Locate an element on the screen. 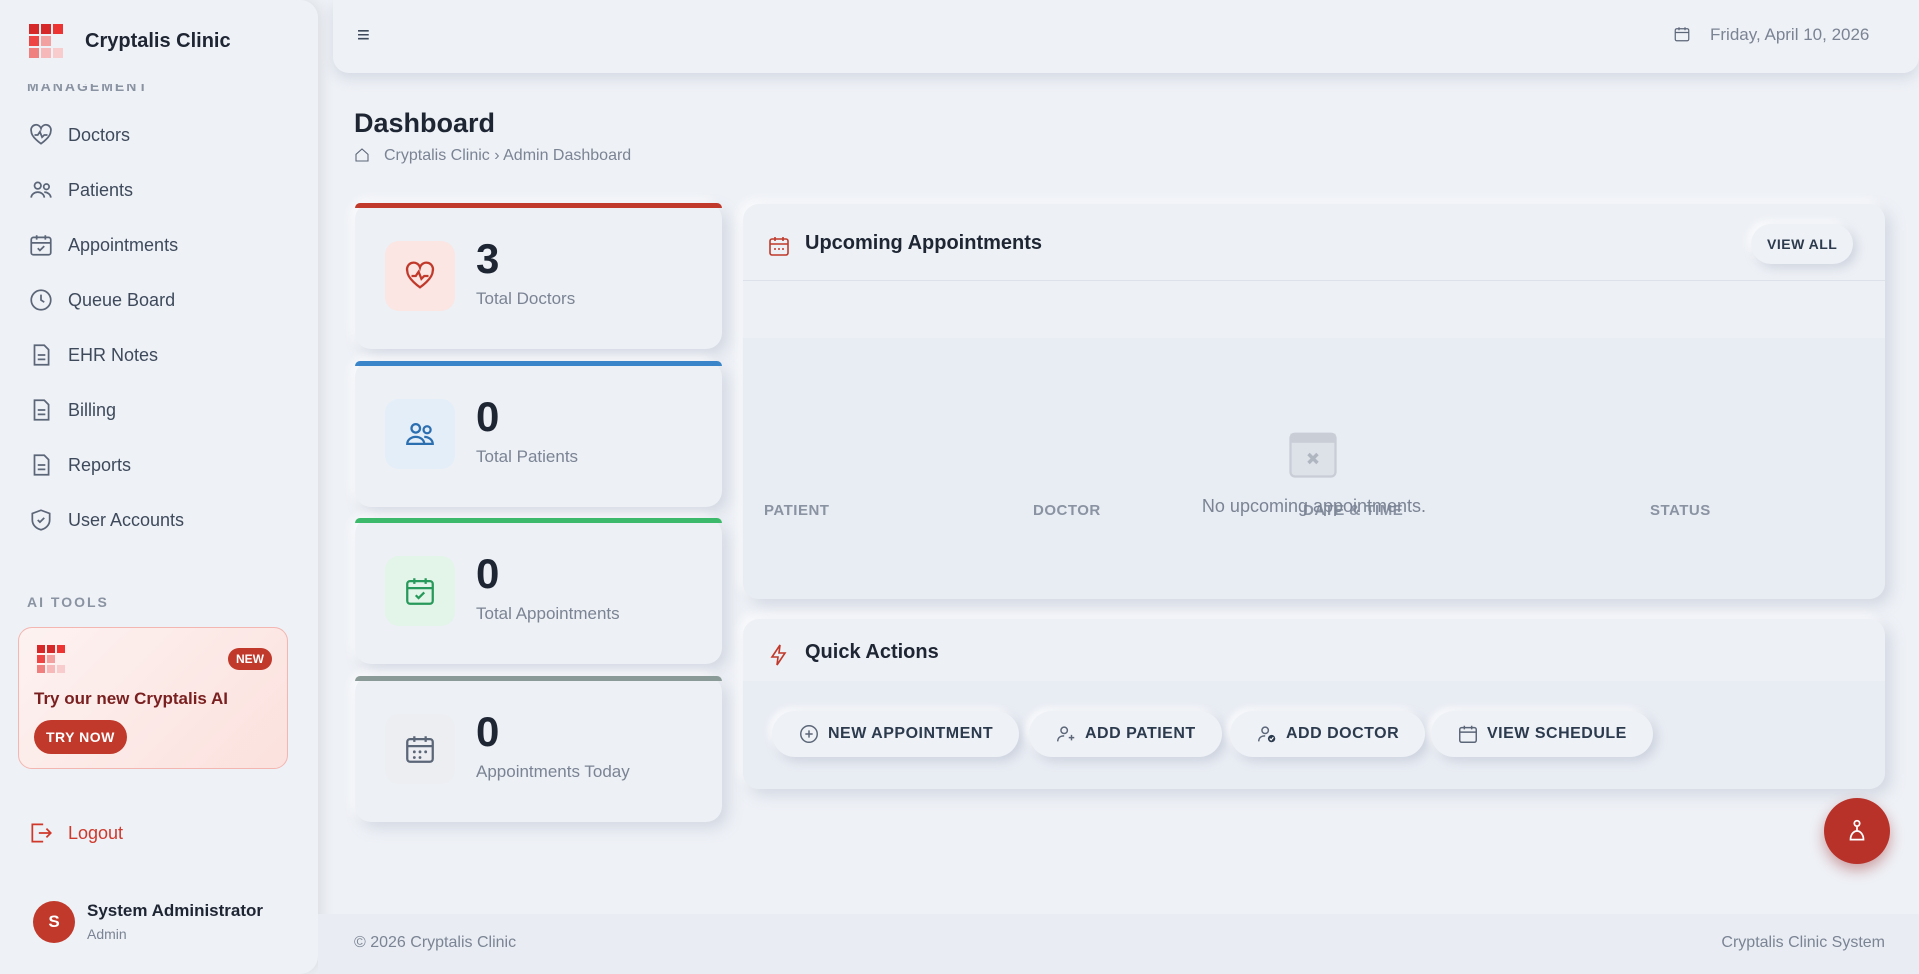  stat-label: Total Appointments is located at coordinates (548, 613).